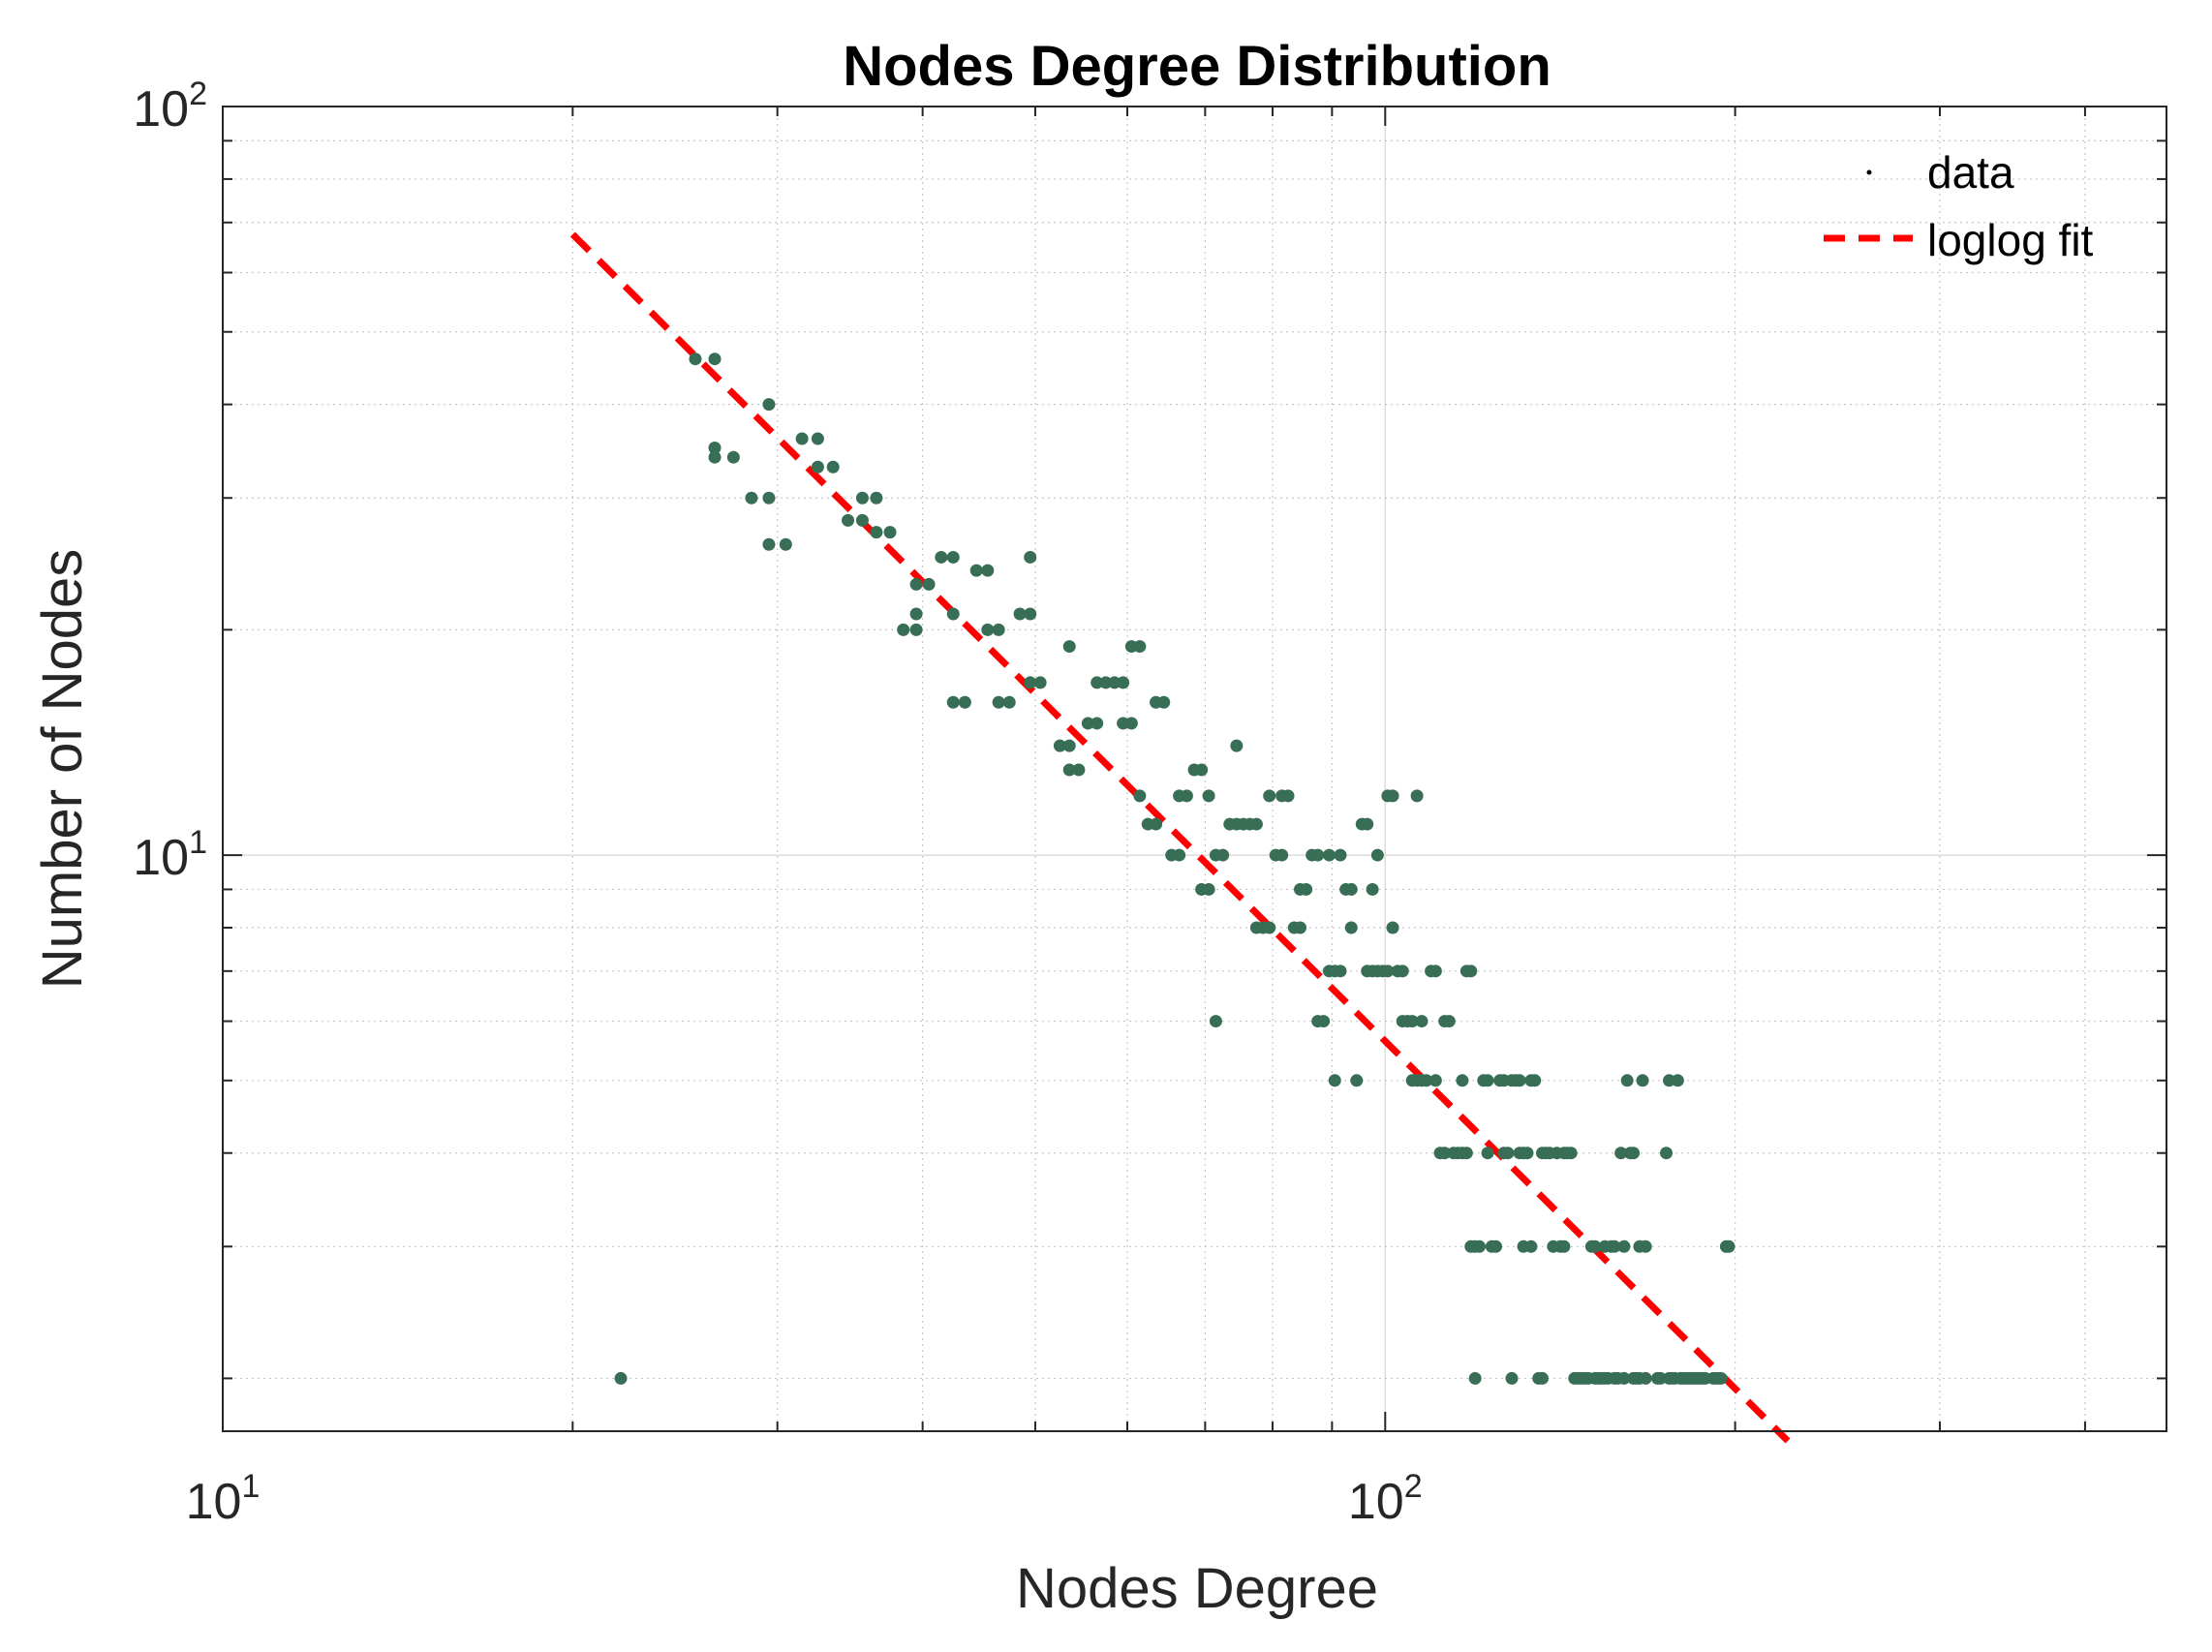 The image size is (2212, 1652). What do you see at coordinates (1959, 206) in the screenshot?
I see `legend: data loglog fit` at bounding box center [1959, 206].